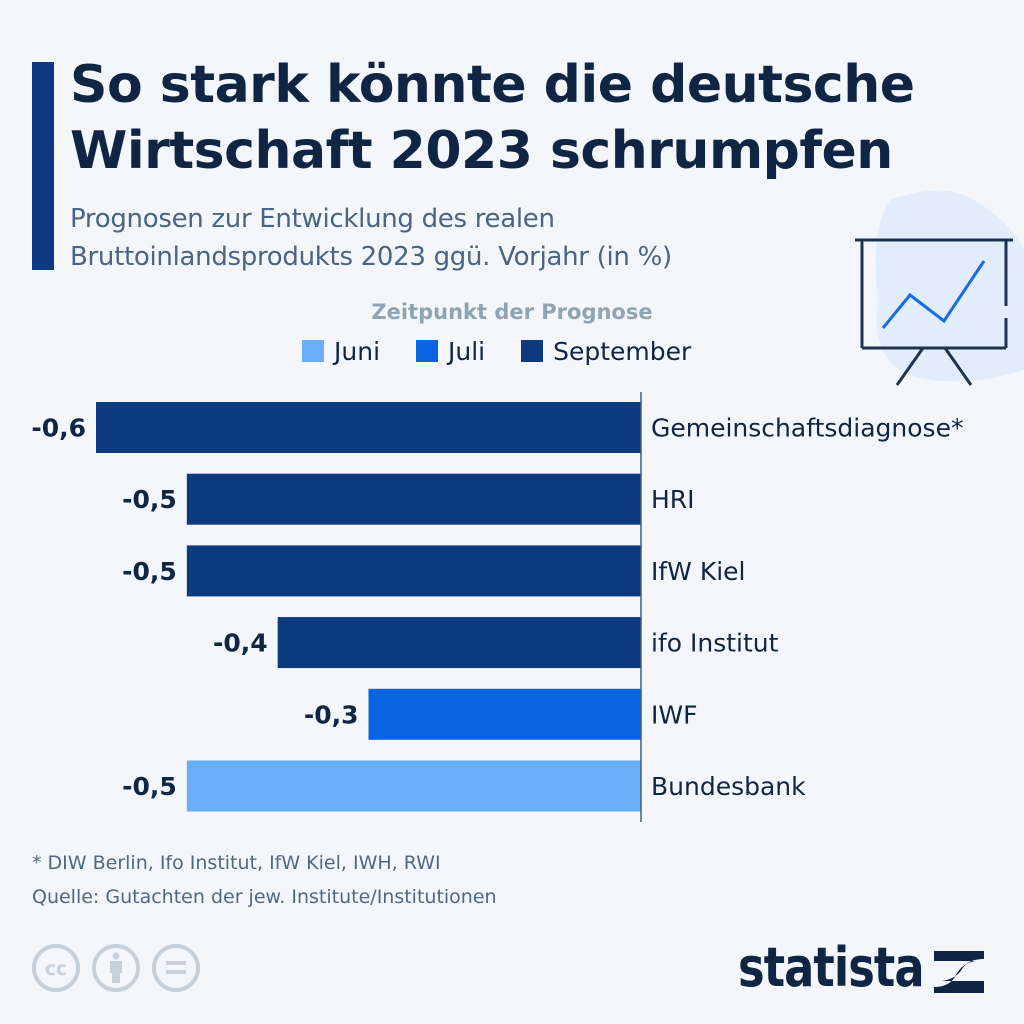 Image resolution: width=1024 pixels, height=1024 pixels. What do you see at coordinates (149, 499) in the screenshot?
I see `value-label-1: -0,5` at bounding box center [149, 499].